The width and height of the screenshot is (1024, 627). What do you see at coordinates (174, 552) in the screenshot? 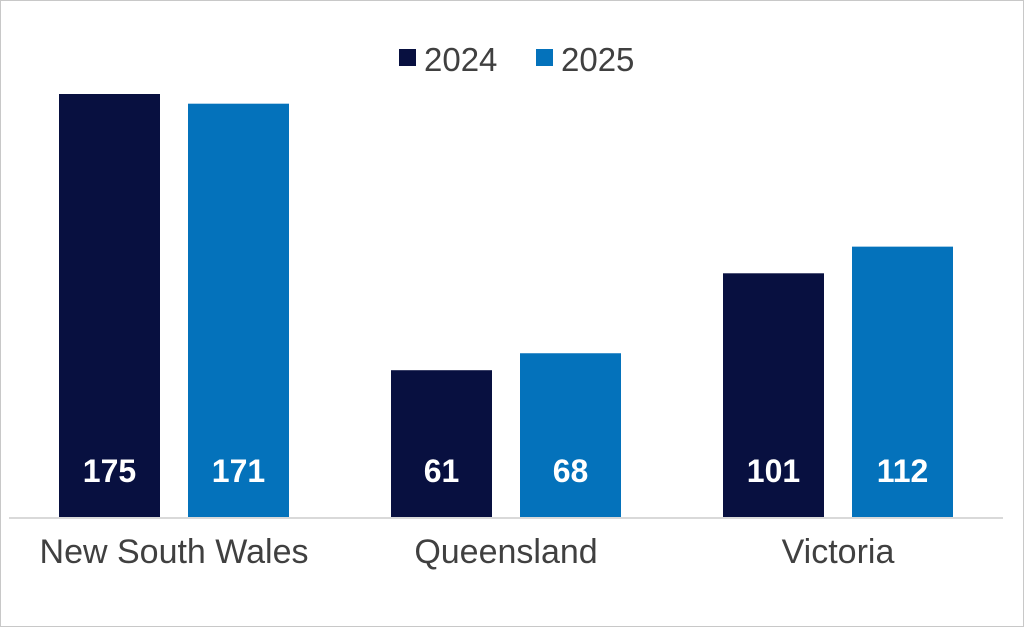
I see `category-label-new-south-wales: New South Wales` at bounding box center [174, 552].